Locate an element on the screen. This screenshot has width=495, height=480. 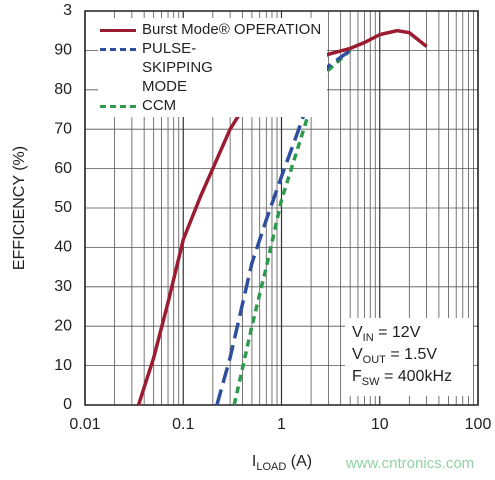
y-tick-label: 60 is located at coordinates (63, 168).